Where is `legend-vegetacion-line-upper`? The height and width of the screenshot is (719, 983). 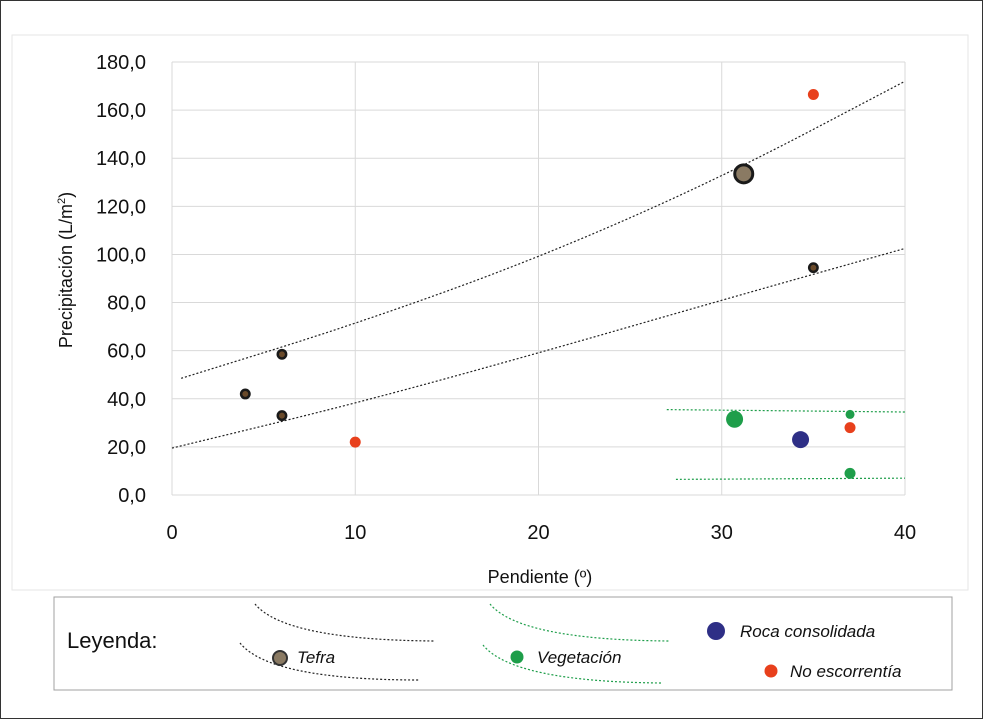 legend-vegetacion-line-upper is located at coordinates (580, 622).